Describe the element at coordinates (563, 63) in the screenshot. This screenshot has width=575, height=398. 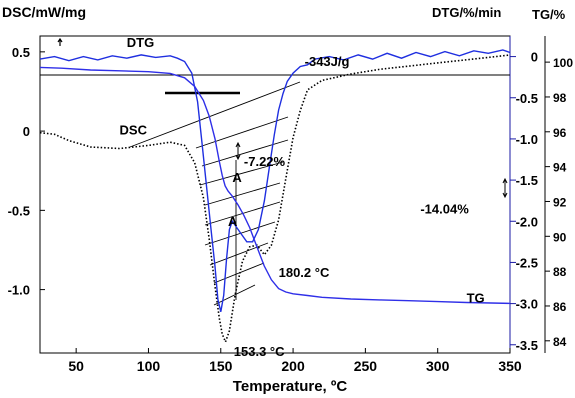
I see `y-right2-tick-label: 100` at that location.